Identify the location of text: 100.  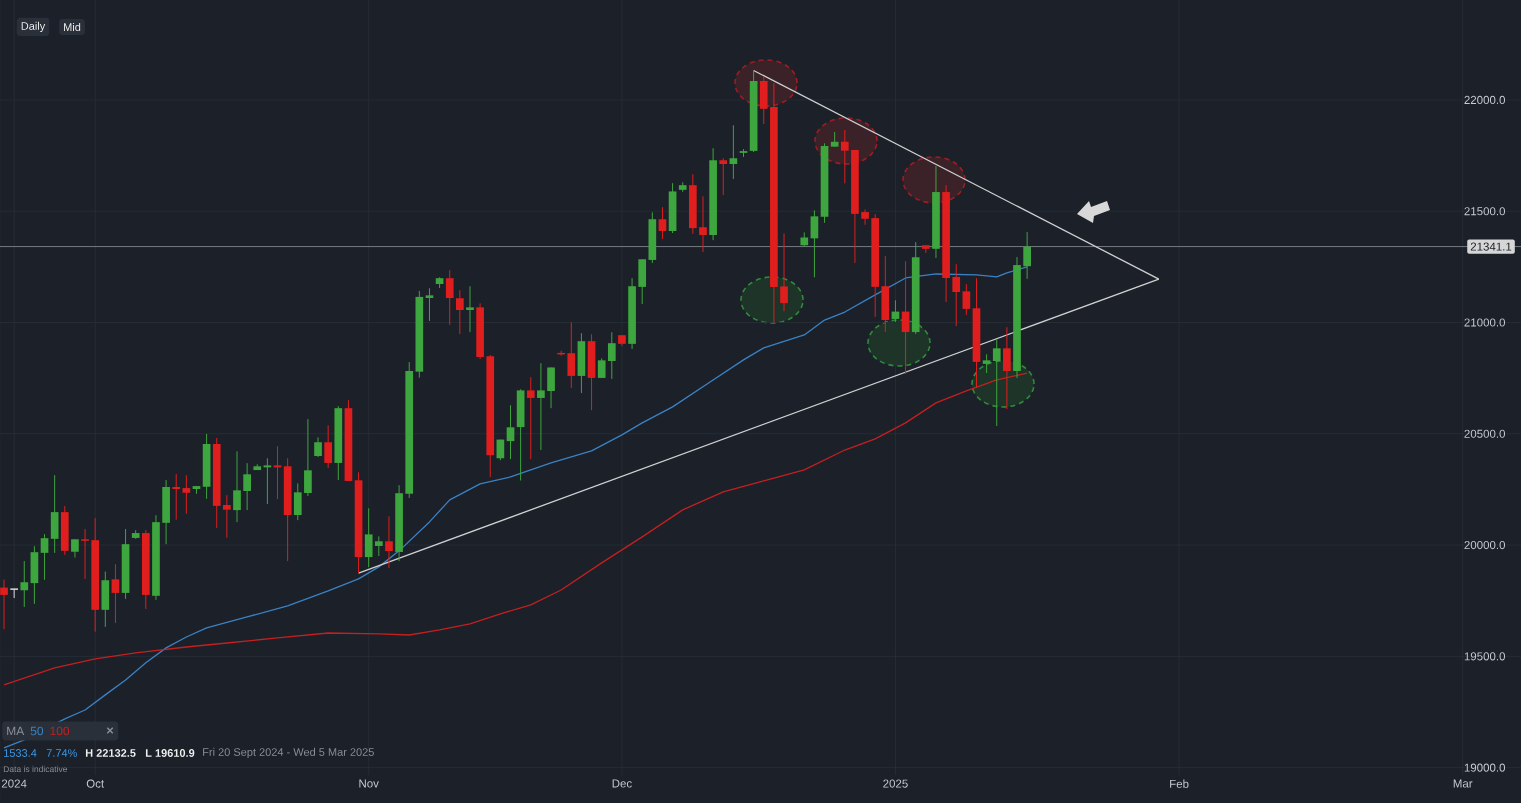
(60, 731).